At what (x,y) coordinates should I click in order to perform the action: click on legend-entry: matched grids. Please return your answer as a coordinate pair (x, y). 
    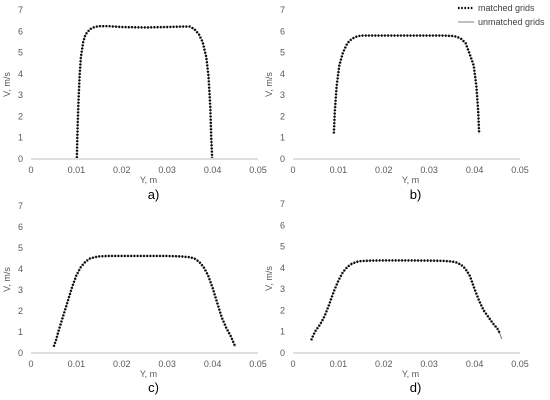
    Looking at the image, I should click on (506, 8).